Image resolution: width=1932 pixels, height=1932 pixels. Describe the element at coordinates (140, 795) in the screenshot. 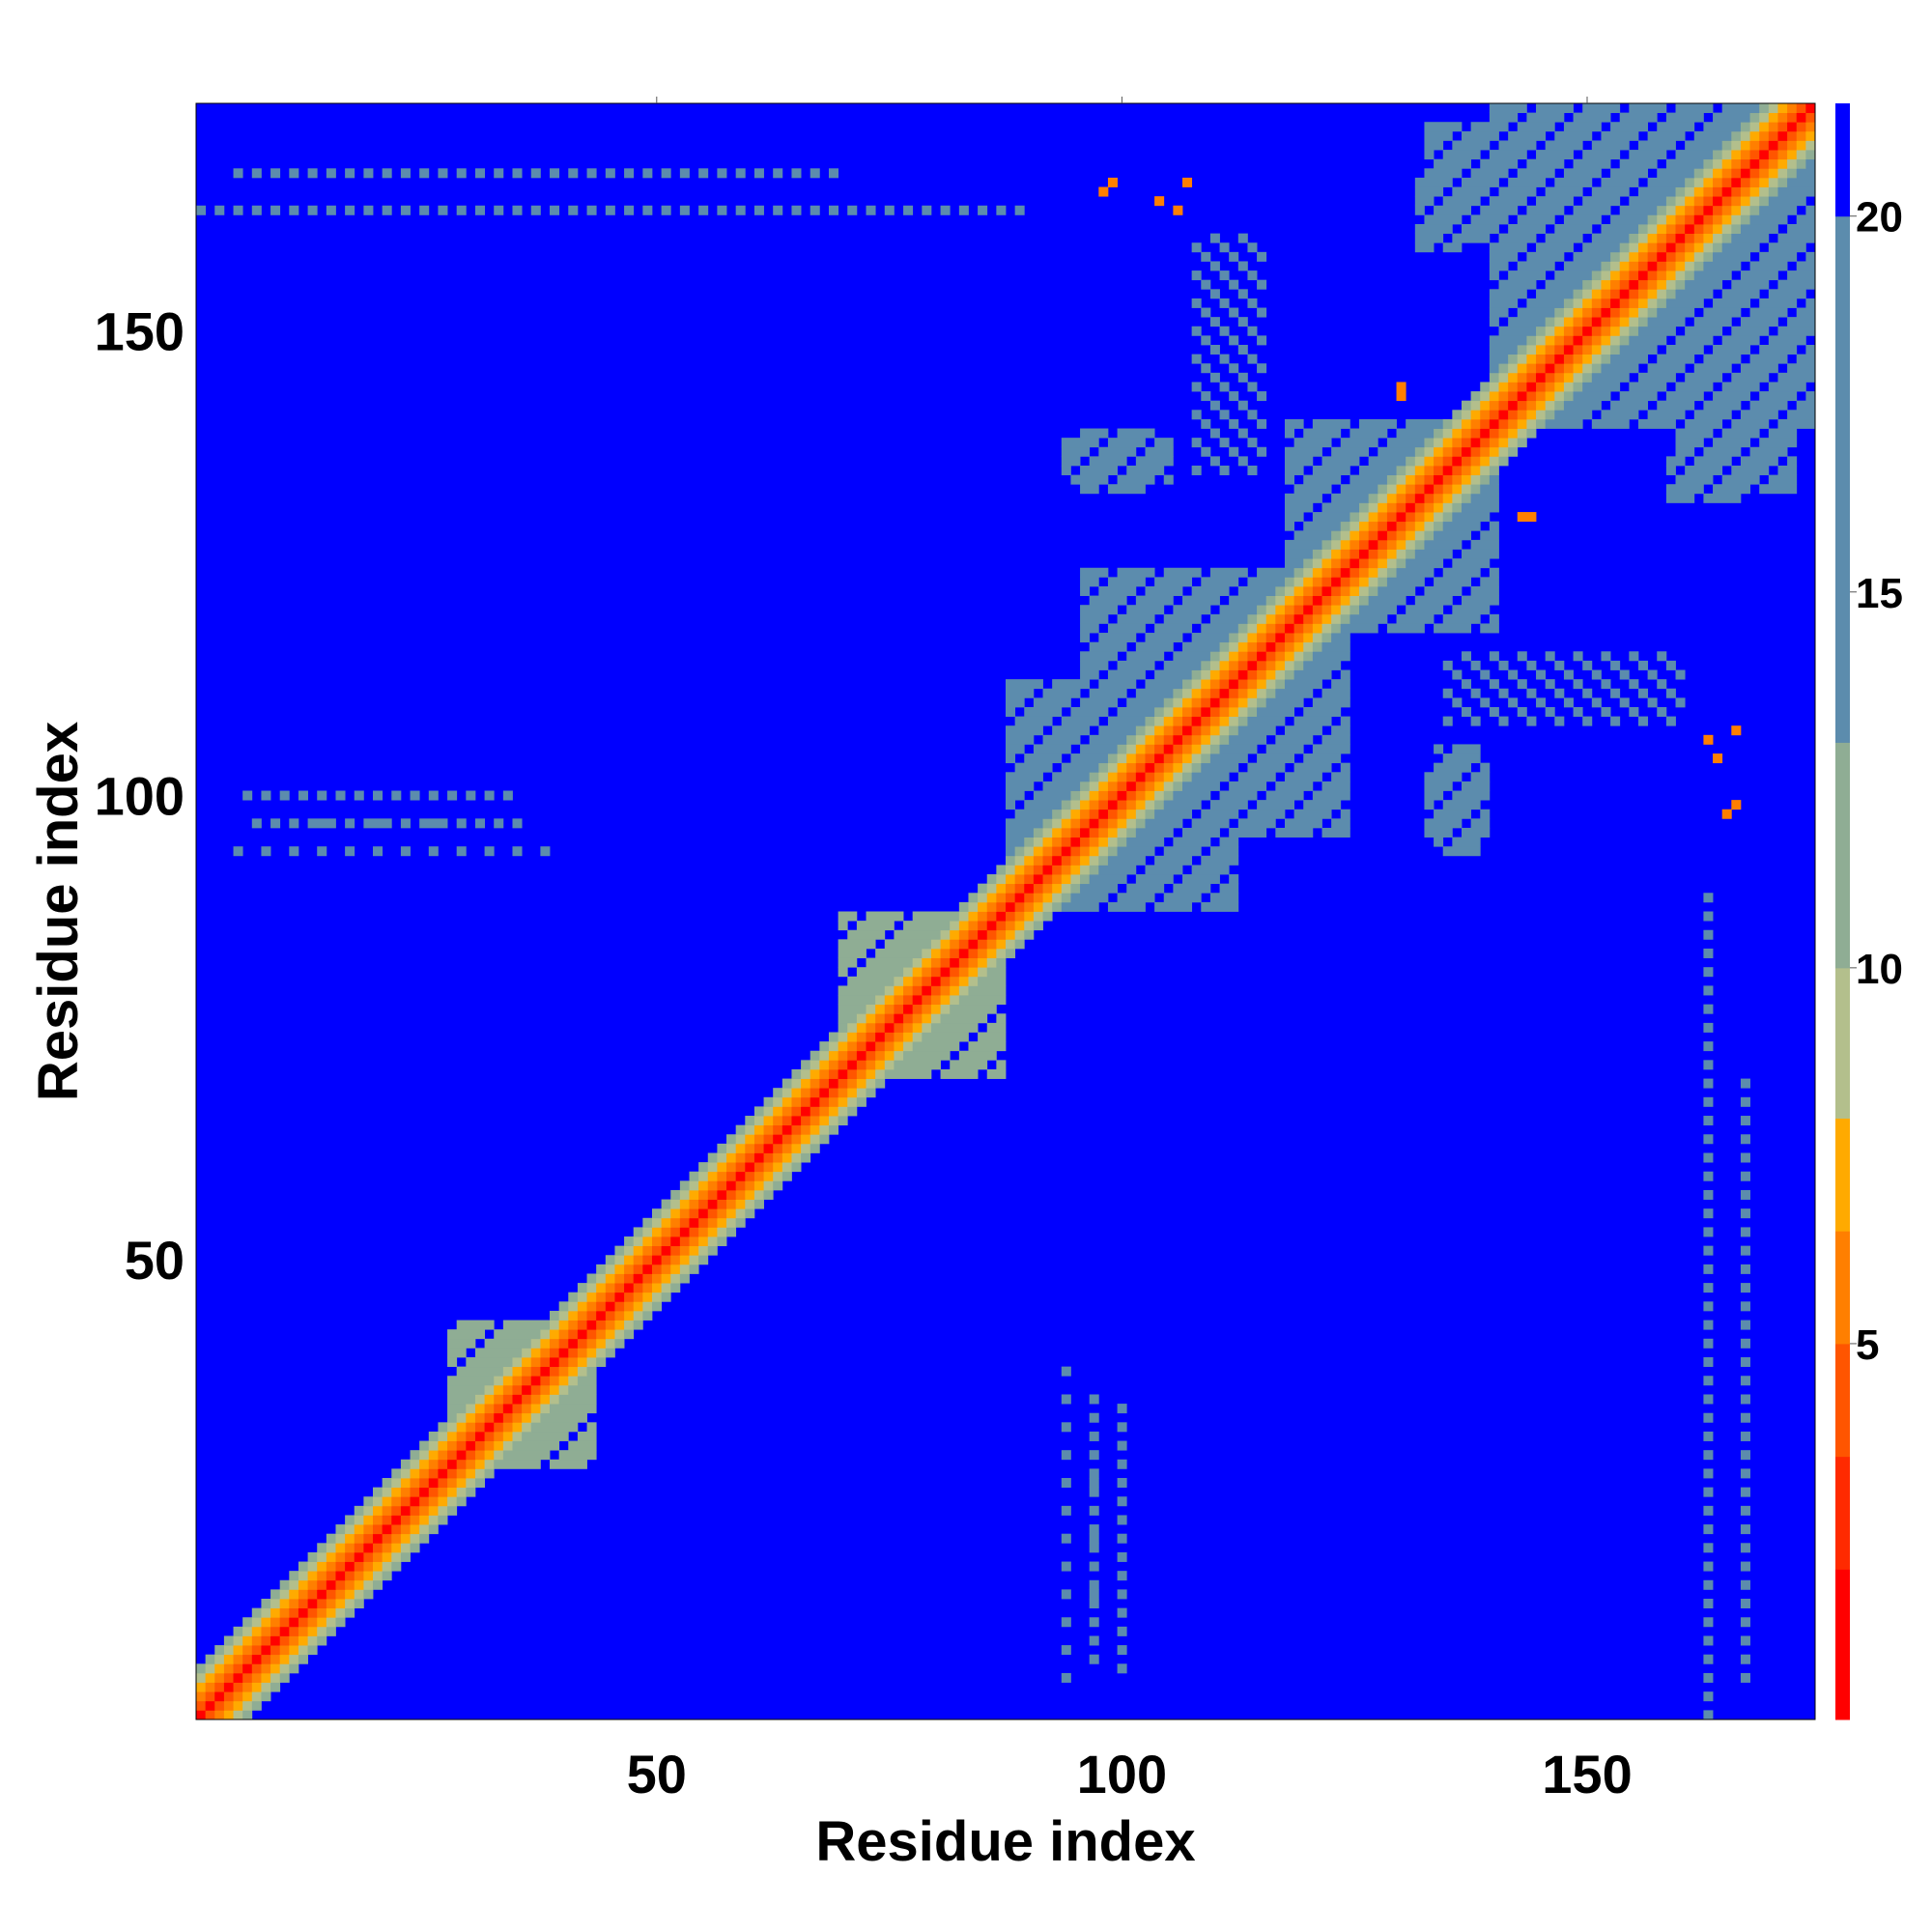

I see `y-tick-label: 100` at that location.